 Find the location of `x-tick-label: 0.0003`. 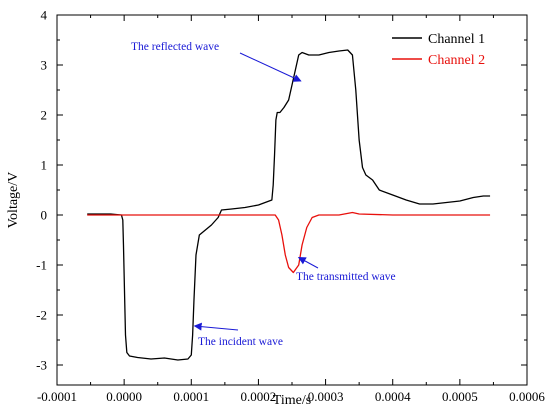

x-tick-label: 0.0003 is located at coordinates (326, 396).